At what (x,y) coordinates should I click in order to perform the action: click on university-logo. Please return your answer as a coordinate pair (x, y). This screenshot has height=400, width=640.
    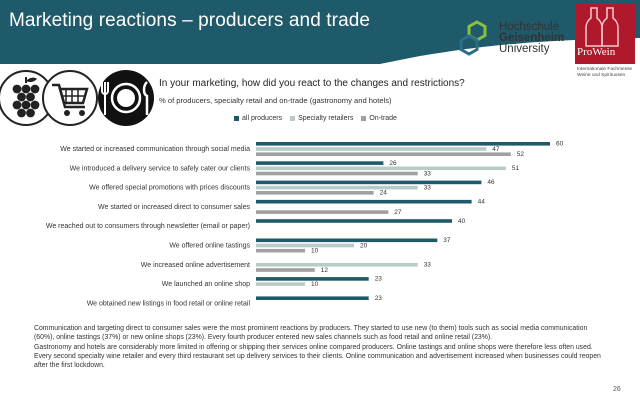
    Looking at the image, I should click on (469, 38).